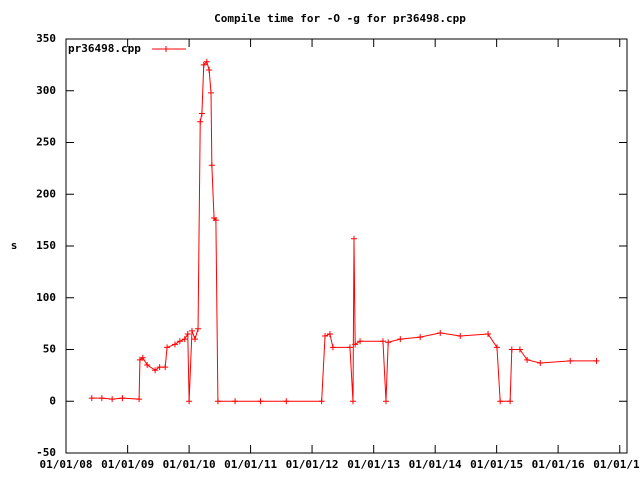 This screenshot has height=480, width=640. Describe the element at coordinates (49, 349) in the screenshot. I see `y-tick-label: 50` at that location.